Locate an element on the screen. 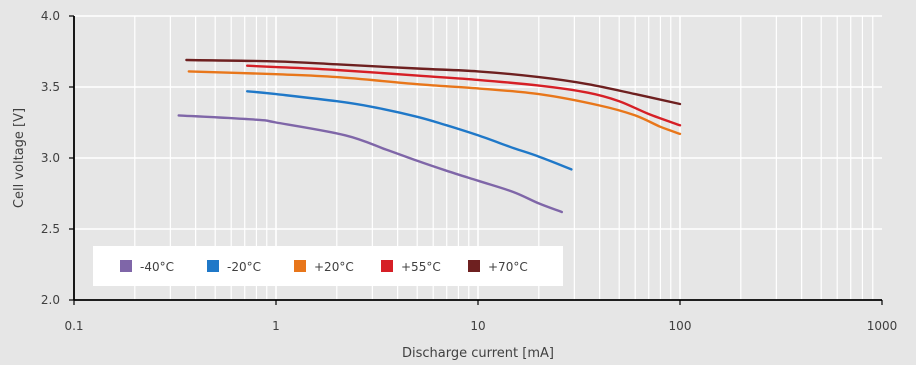  x-tick-label: 100 is located at coordinates (680, 326).